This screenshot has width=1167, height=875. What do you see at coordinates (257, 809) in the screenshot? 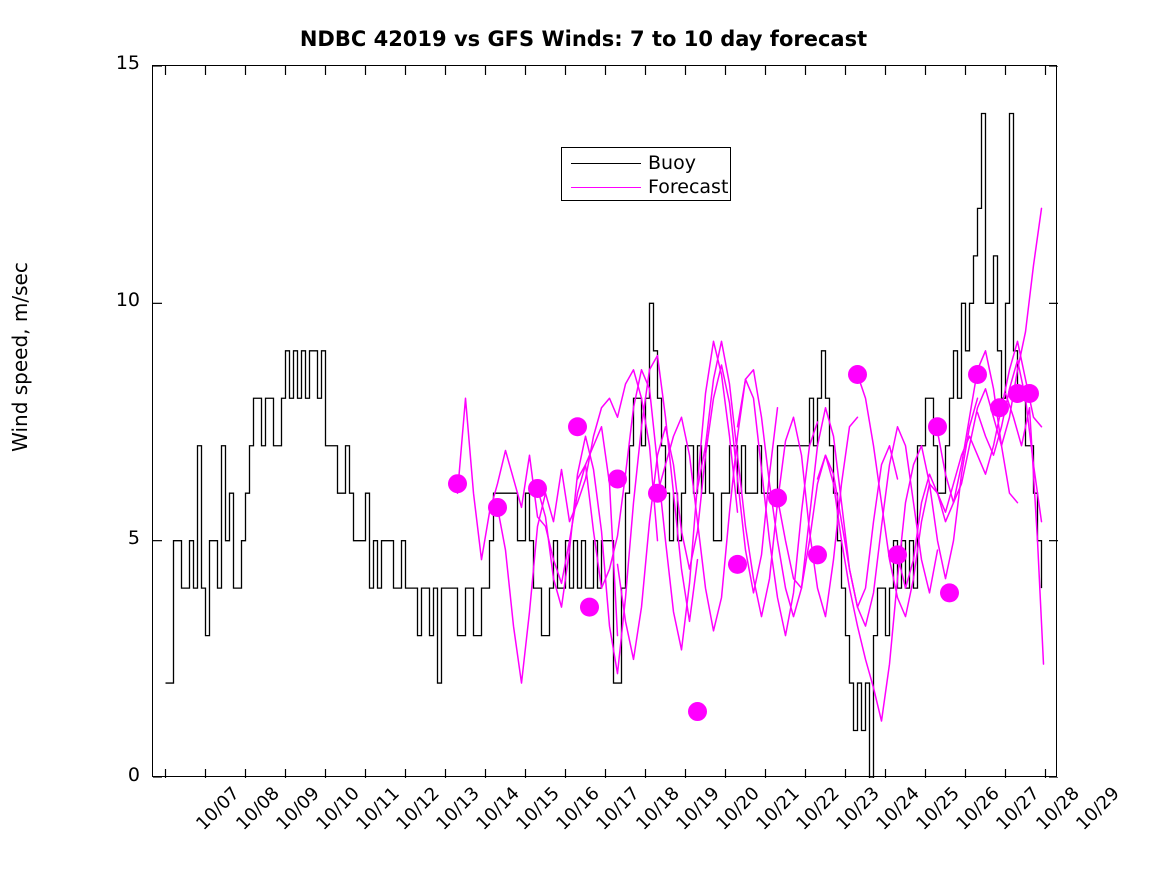
I see `x-tick-label: 10/08` at bounding box center [257, 809].